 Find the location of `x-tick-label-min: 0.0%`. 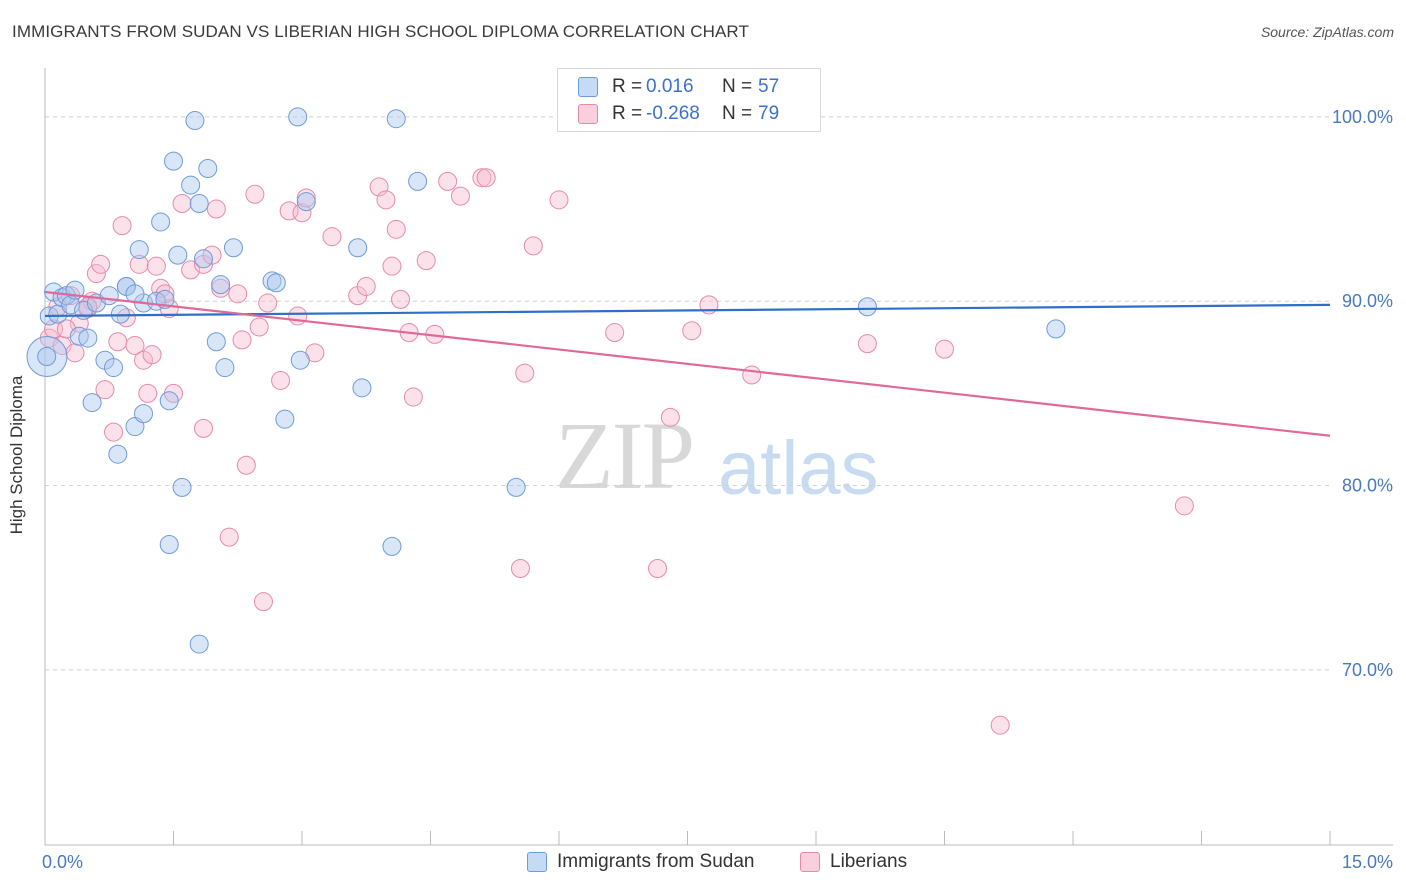

x-tick-label-min: 0.0% is located at coordinates (62, 862).